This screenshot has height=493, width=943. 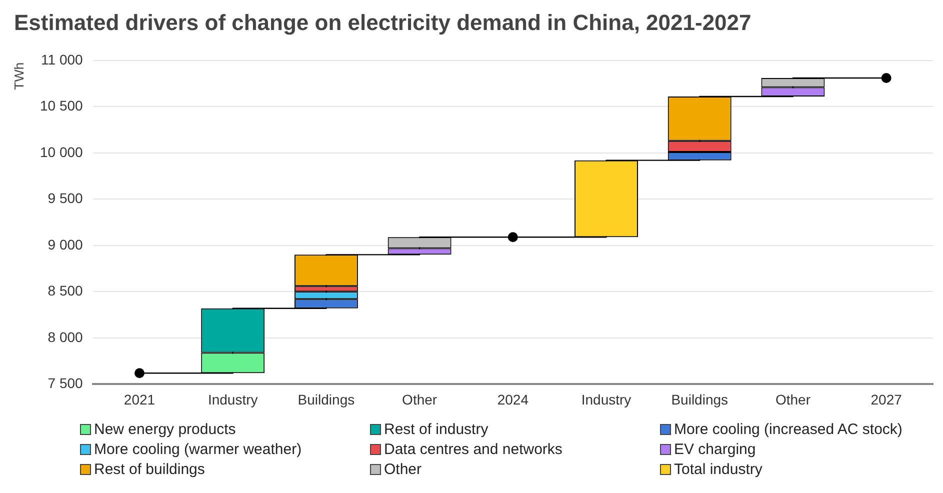 What do you see at coordinates (19, 76) in the screenshot?
I see `y-axis-title: TWh` at bounding box center [19, 76].